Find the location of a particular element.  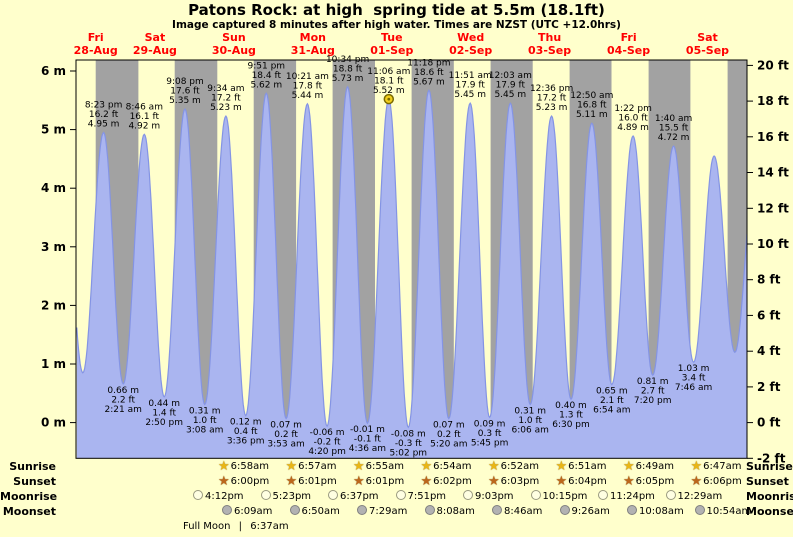

sunset-time: 6:06pm is located at coordinates (722, 481).